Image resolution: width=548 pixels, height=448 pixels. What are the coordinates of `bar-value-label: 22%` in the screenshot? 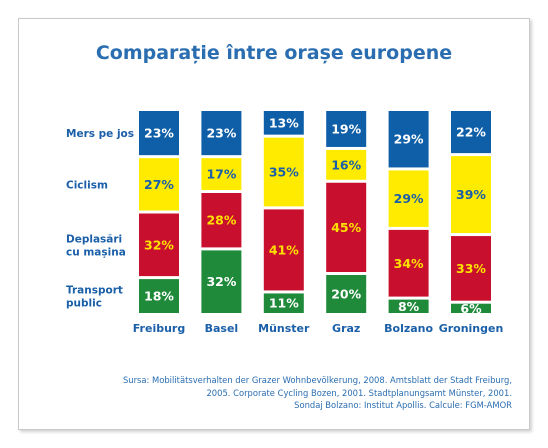 It's located at (471, 132).